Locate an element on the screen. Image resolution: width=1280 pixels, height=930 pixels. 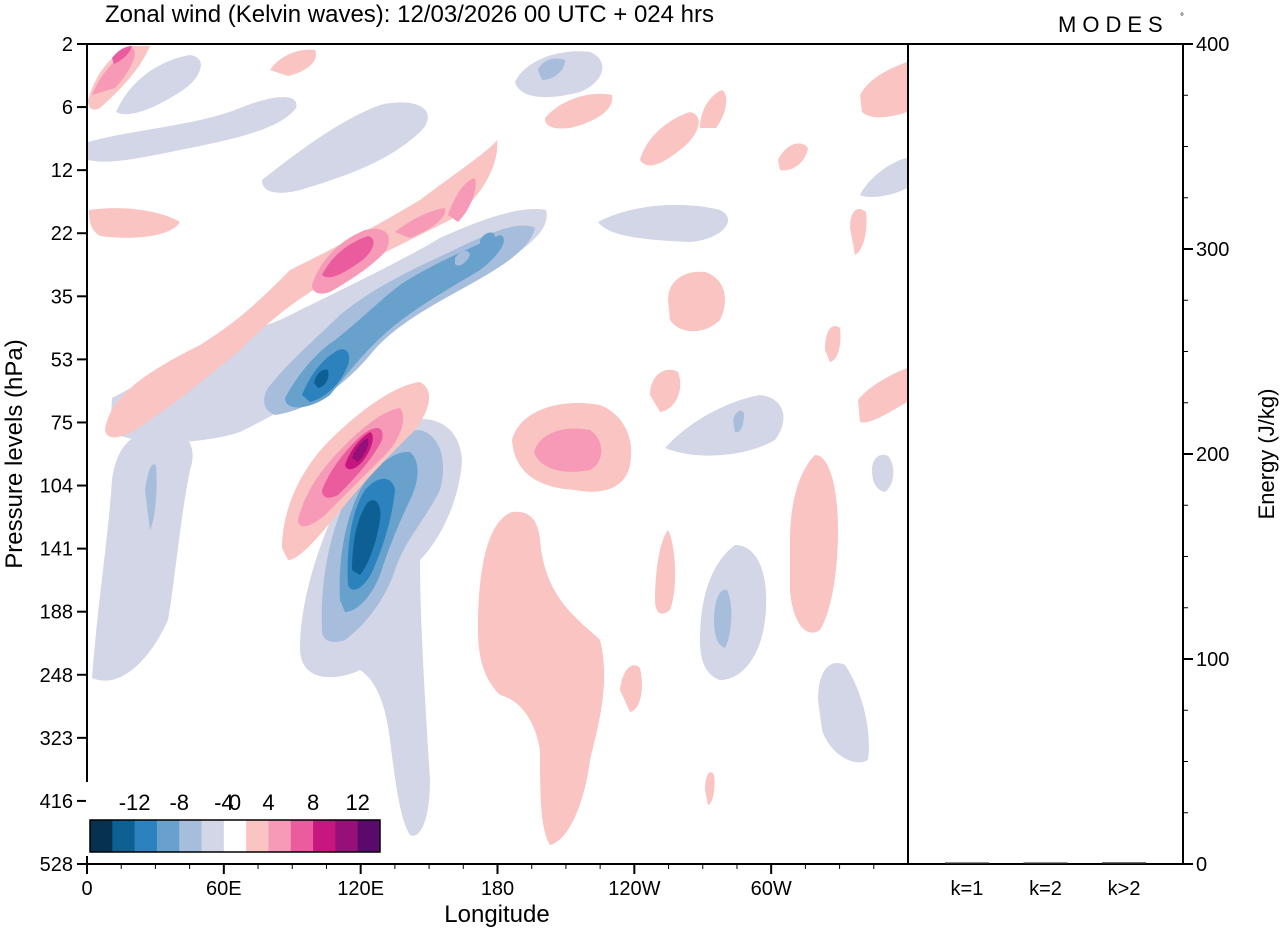
y-tick-label: 6 is located at coordinates (67, 108).